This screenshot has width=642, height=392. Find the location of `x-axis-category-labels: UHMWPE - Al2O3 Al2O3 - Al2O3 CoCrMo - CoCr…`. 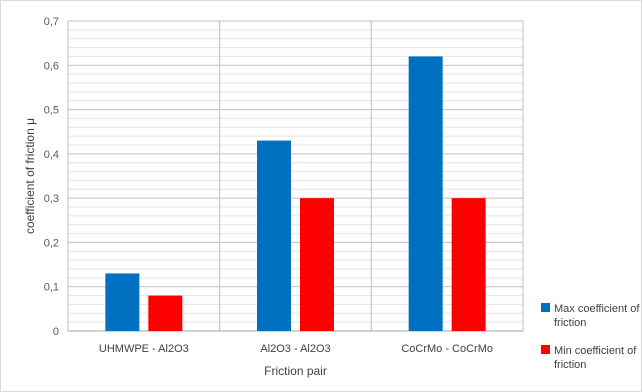

x-axis-category-labels: UHMWPE - Al2O3 Al2O3 - Al2O3 CoCrMo - CoCr… is located at coordinates (296, 349).